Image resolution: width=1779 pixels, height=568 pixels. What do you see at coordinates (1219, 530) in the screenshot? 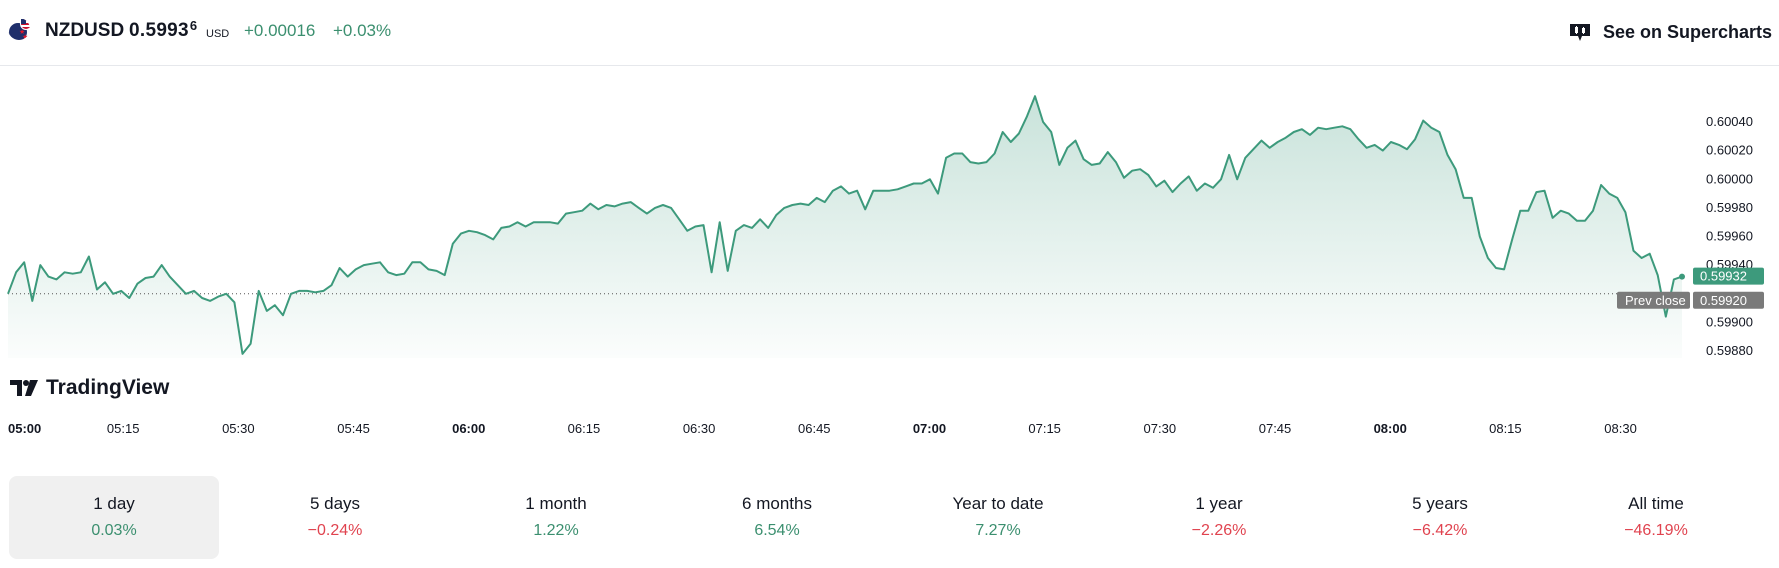
I see `period-change-value: −2.26%` at bounding box center [1219, 530].